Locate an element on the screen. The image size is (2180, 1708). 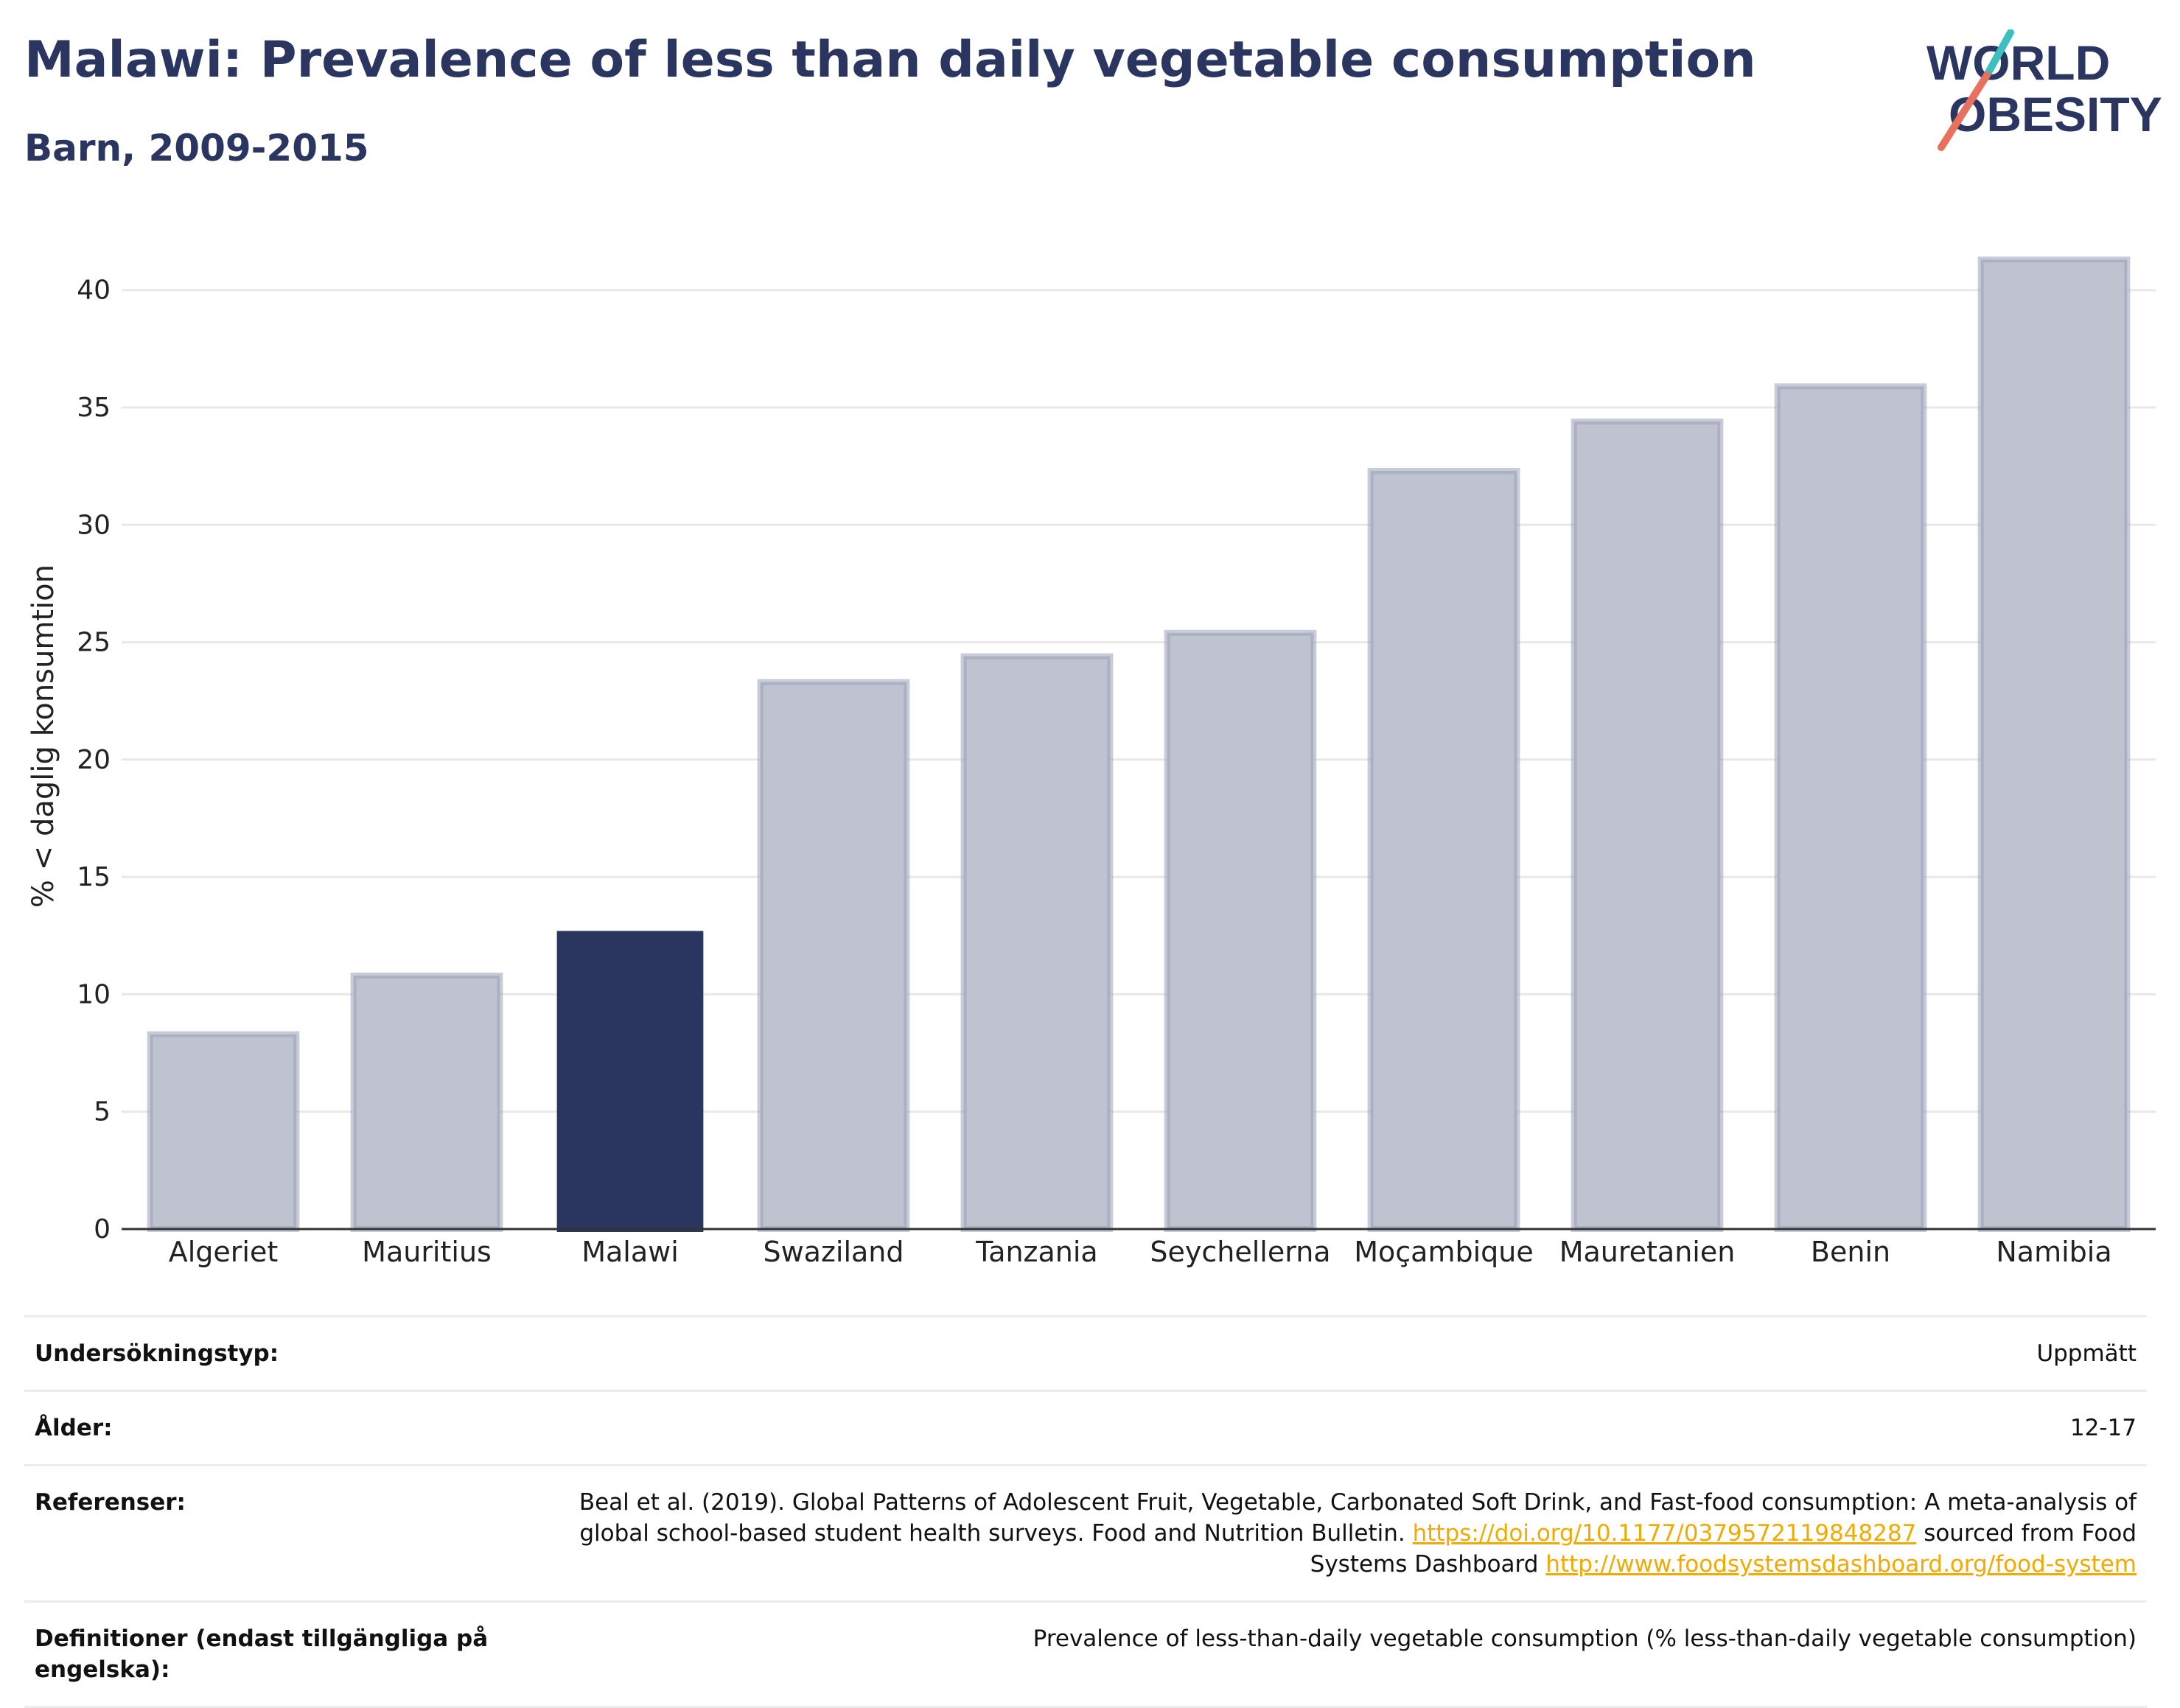
doi-link: https://doi.org/10.1177/0379572119848287 is located at coordinates (1664, 1533).